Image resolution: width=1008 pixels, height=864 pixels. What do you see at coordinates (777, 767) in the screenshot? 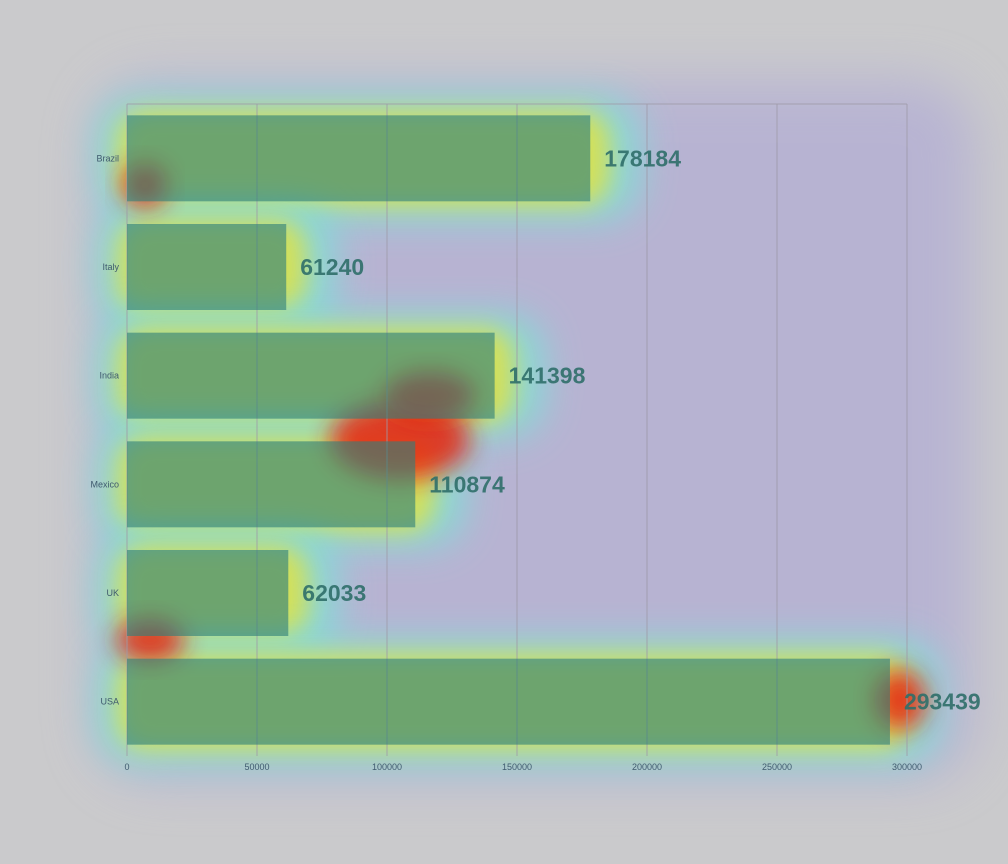
I see `x-tick-label: 250000` at bounding box center [777, 767].